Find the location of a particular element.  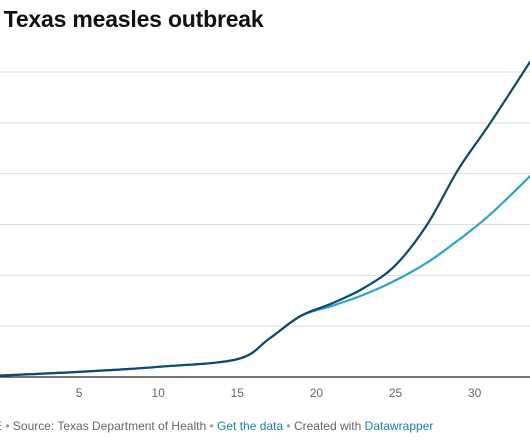

title-text: Texas measles outbreak is located at coordinates (133, 19).